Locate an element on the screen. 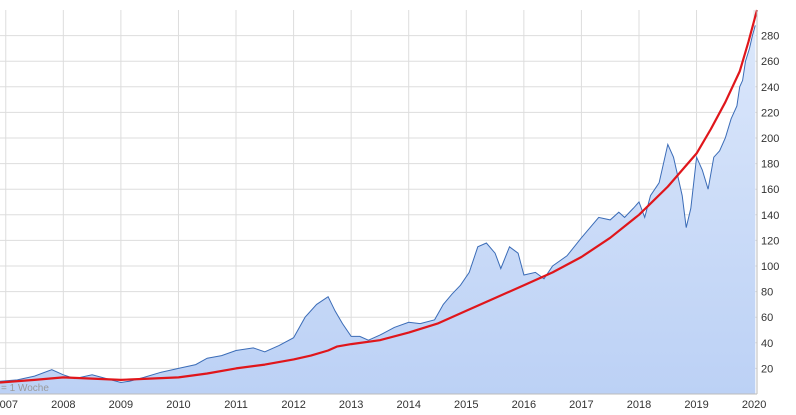  interval-note: = 1 Woche is located at coordinates (25, 388).